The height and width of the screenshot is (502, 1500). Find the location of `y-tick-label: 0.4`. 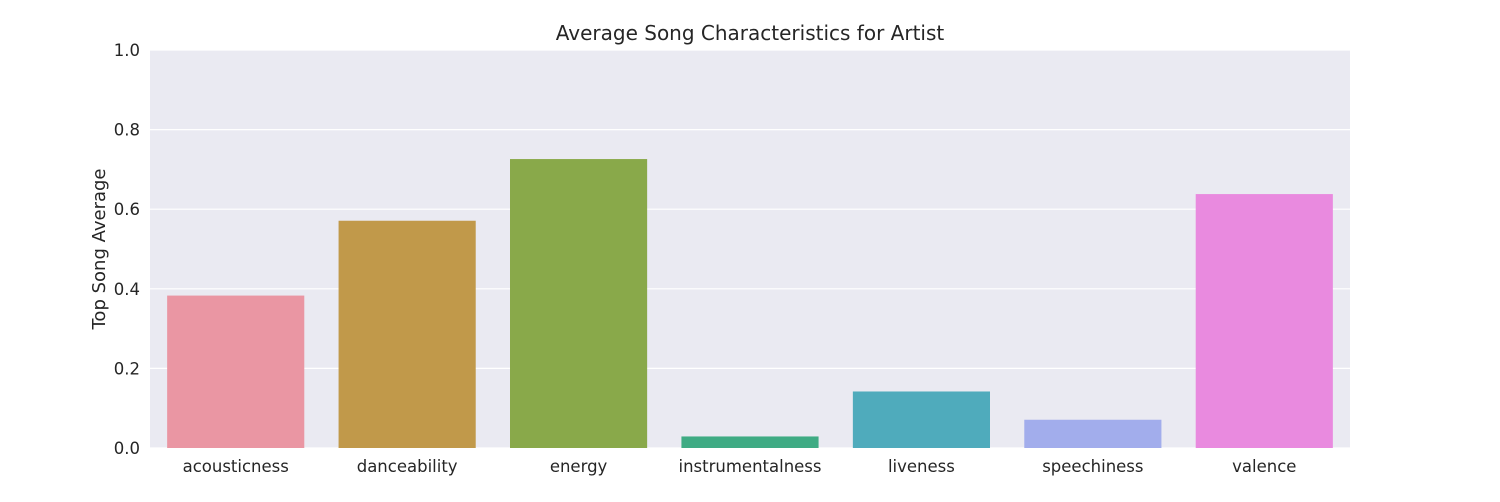

y-tick-label: 0.4 is located at coordinates (127, 289).